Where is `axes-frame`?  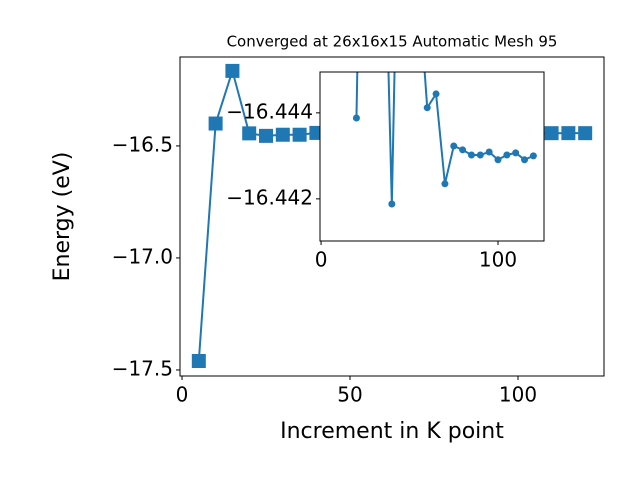
axes-frame is located at coordinates (432, 156).